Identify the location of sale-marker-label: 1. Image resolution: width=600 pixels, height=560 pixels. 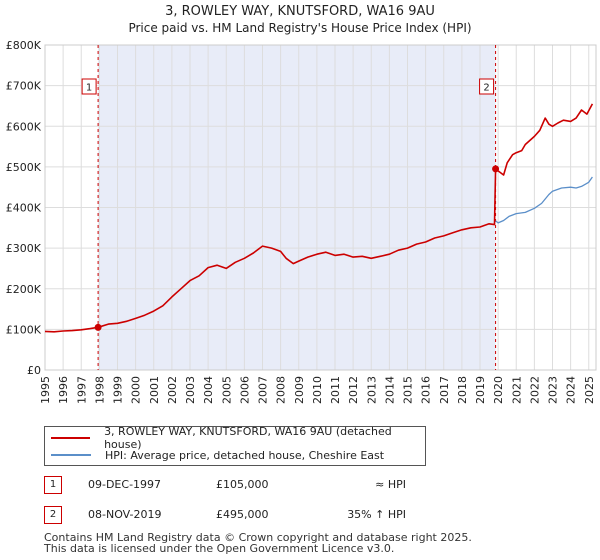
(89, 88).